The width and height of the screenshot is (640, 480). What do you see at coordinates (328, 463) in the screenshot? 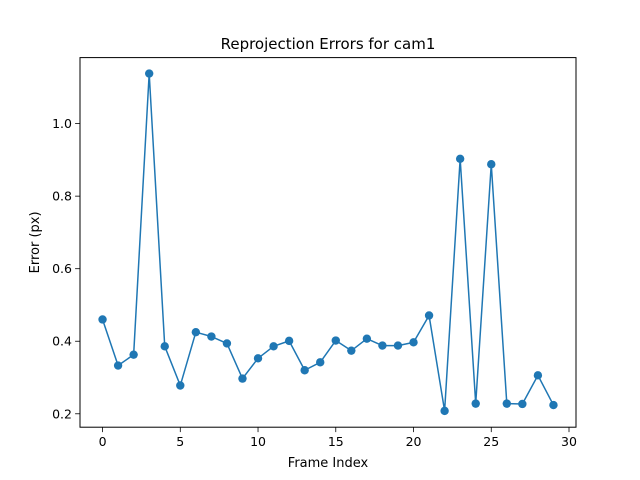
I see `x-axis-label: Frame Index` at bounding box center [328, 463].